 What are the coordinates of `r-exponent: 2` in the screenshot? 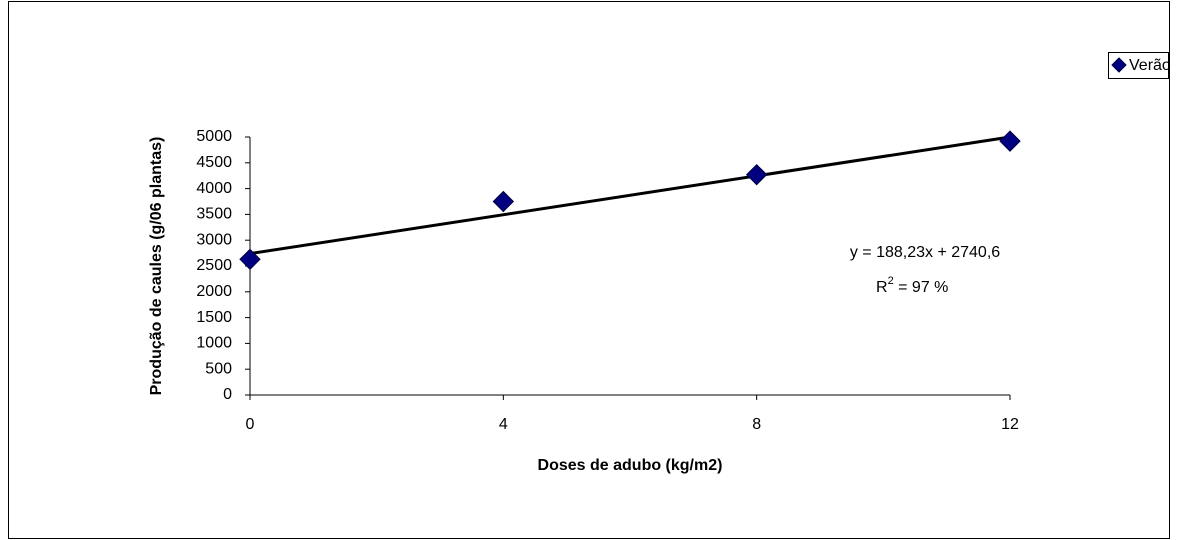 It's located at (891, 281).